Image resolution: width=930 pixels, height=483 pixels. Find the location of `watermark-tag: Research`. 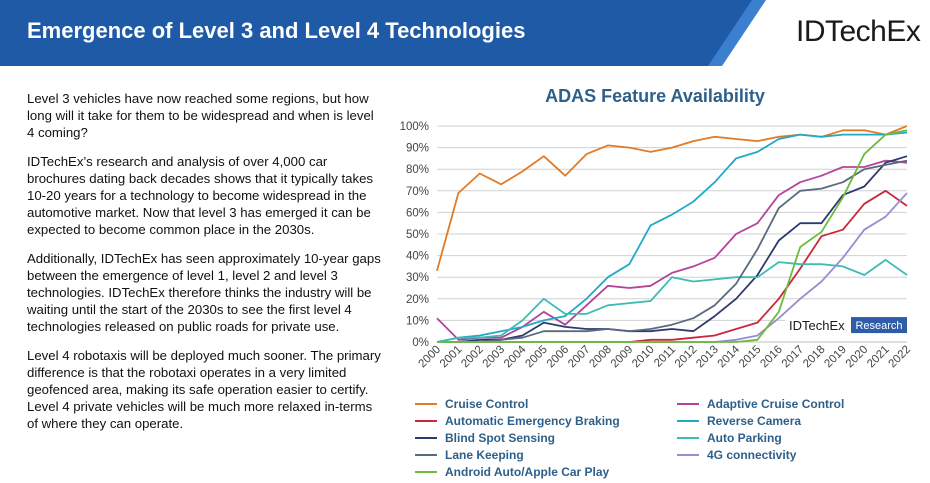

watermark-tag: Research is located at coordinates (878, 326).